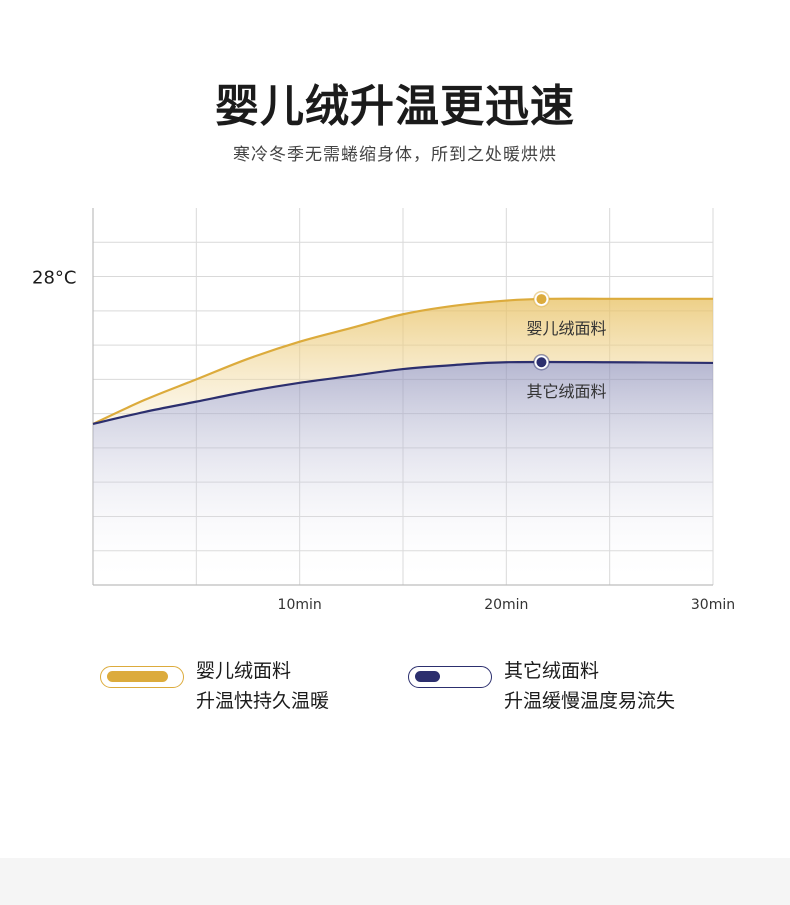 This screenshot has width=790, height=905. I want to click on series-label-other-velvet: 其它绒面料, so click(566, 391).